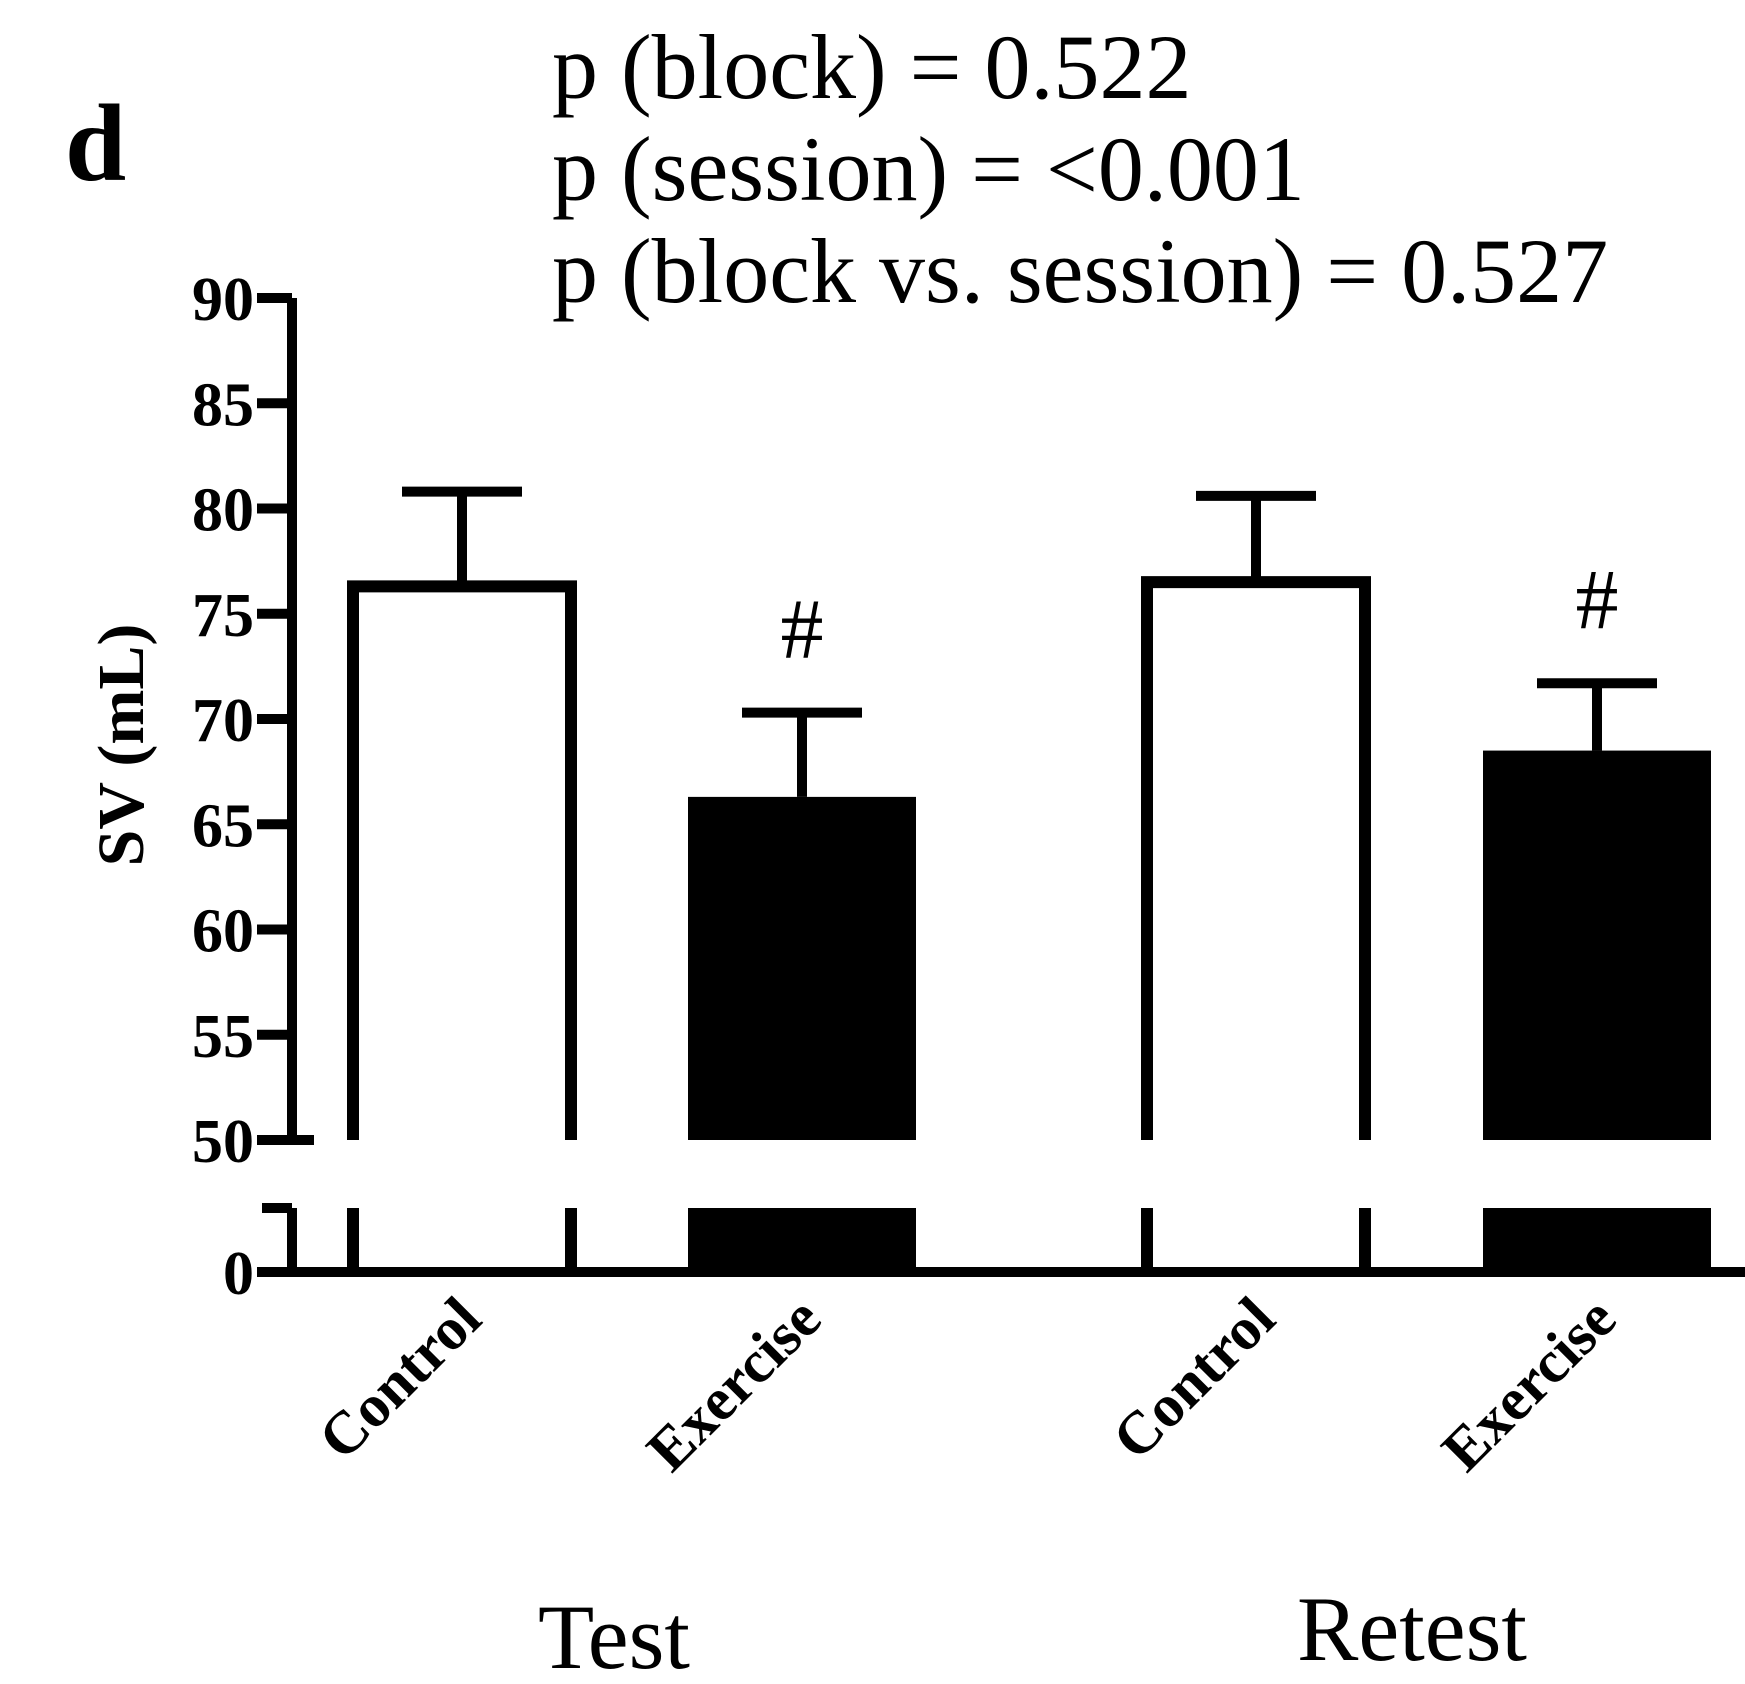 This screenshot has width=1745, height=1684. What do you see at coordinates (614, 1635) in the screenshot?
I see `group-label: Test` at bounding box center [614, 1635].